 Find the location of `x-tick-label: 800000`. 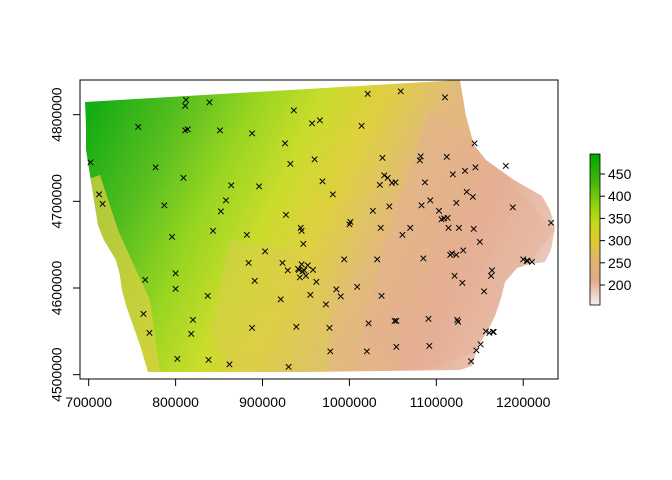

x-tick-label: 800000 is located at coordinates (175, 402).